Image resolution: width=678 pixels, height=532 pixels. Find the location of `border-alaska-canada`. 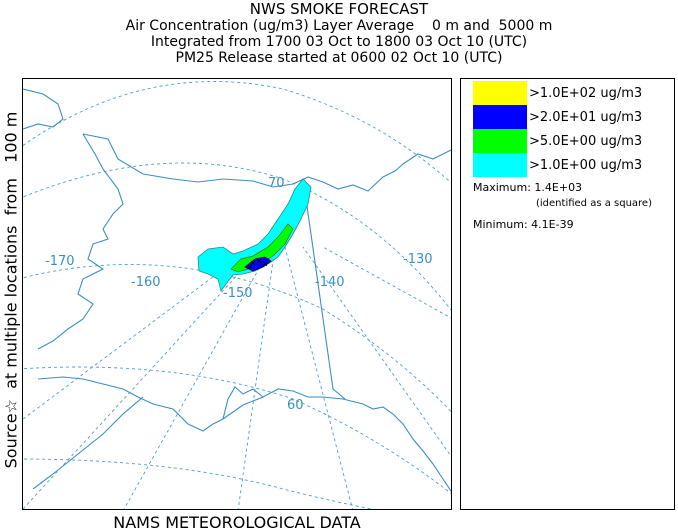

border-alaska-canada is located at coordinates (325, 299).